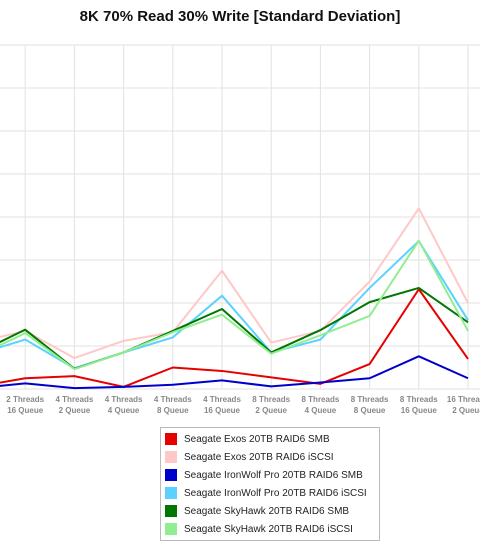 The width and height of the screenshot is (480, 543). What do you see at coordinates (25, 399) in the screenshot?
I see `x-tick-label: 2 Threads` at bounding box center [25, 399].